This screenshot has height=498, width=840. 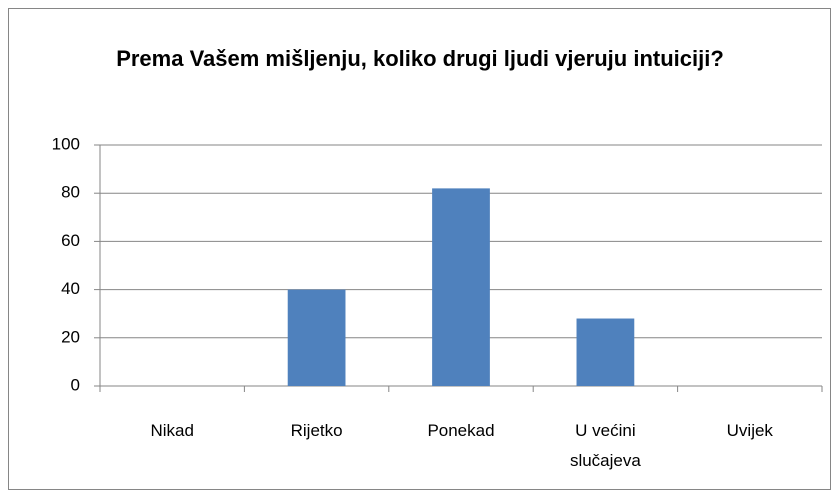 What do you see at coordinates (70, 240) in the screenshot?
I see `y-tick-label: 60` at bounding box center [70, 240].